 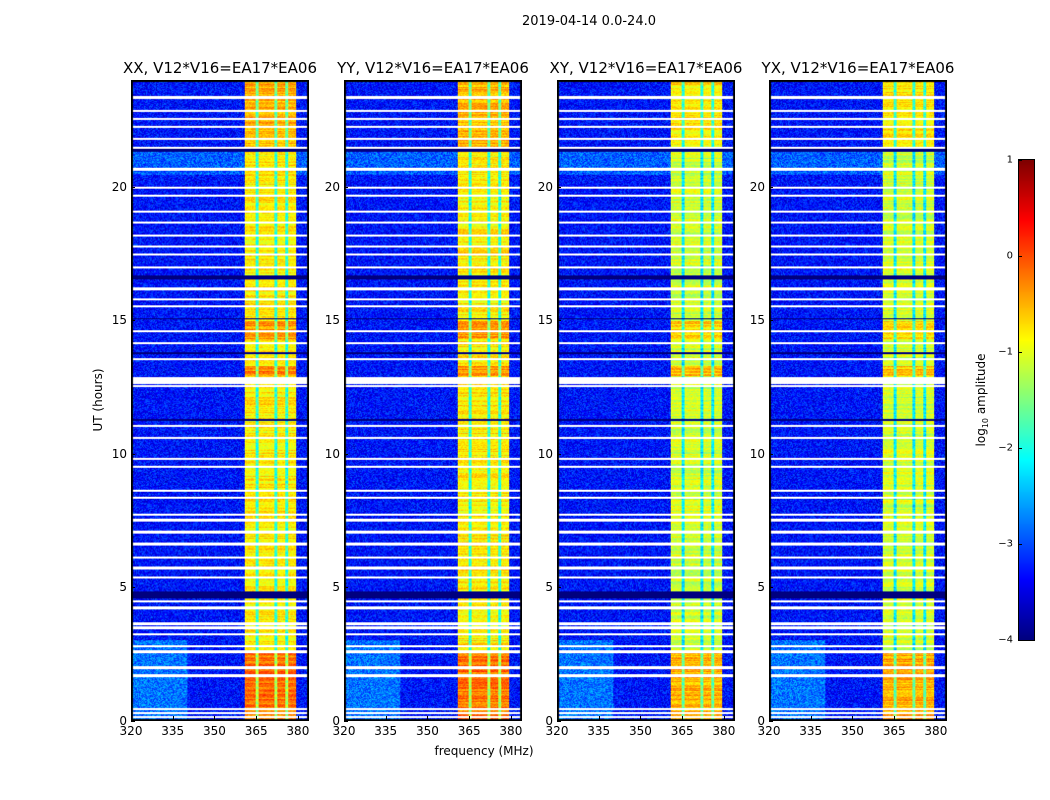 I want to click on panel-title: YX, V12*V16=EA17*EA06, so click(x=858, y=68).